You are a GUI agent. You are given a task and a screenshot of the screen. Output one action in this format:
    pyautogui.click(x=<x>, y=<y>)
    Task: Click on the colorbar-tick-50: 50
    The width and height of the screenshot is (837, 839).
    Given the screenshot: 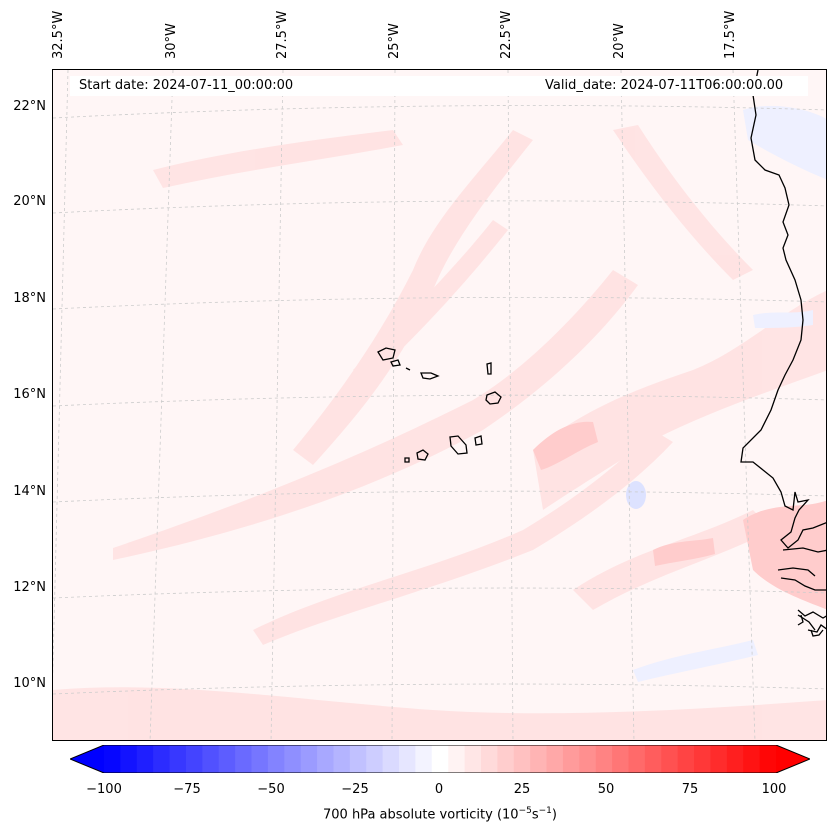 What is the action you would take?
    pyautogui.click(x=606, y=789)
    